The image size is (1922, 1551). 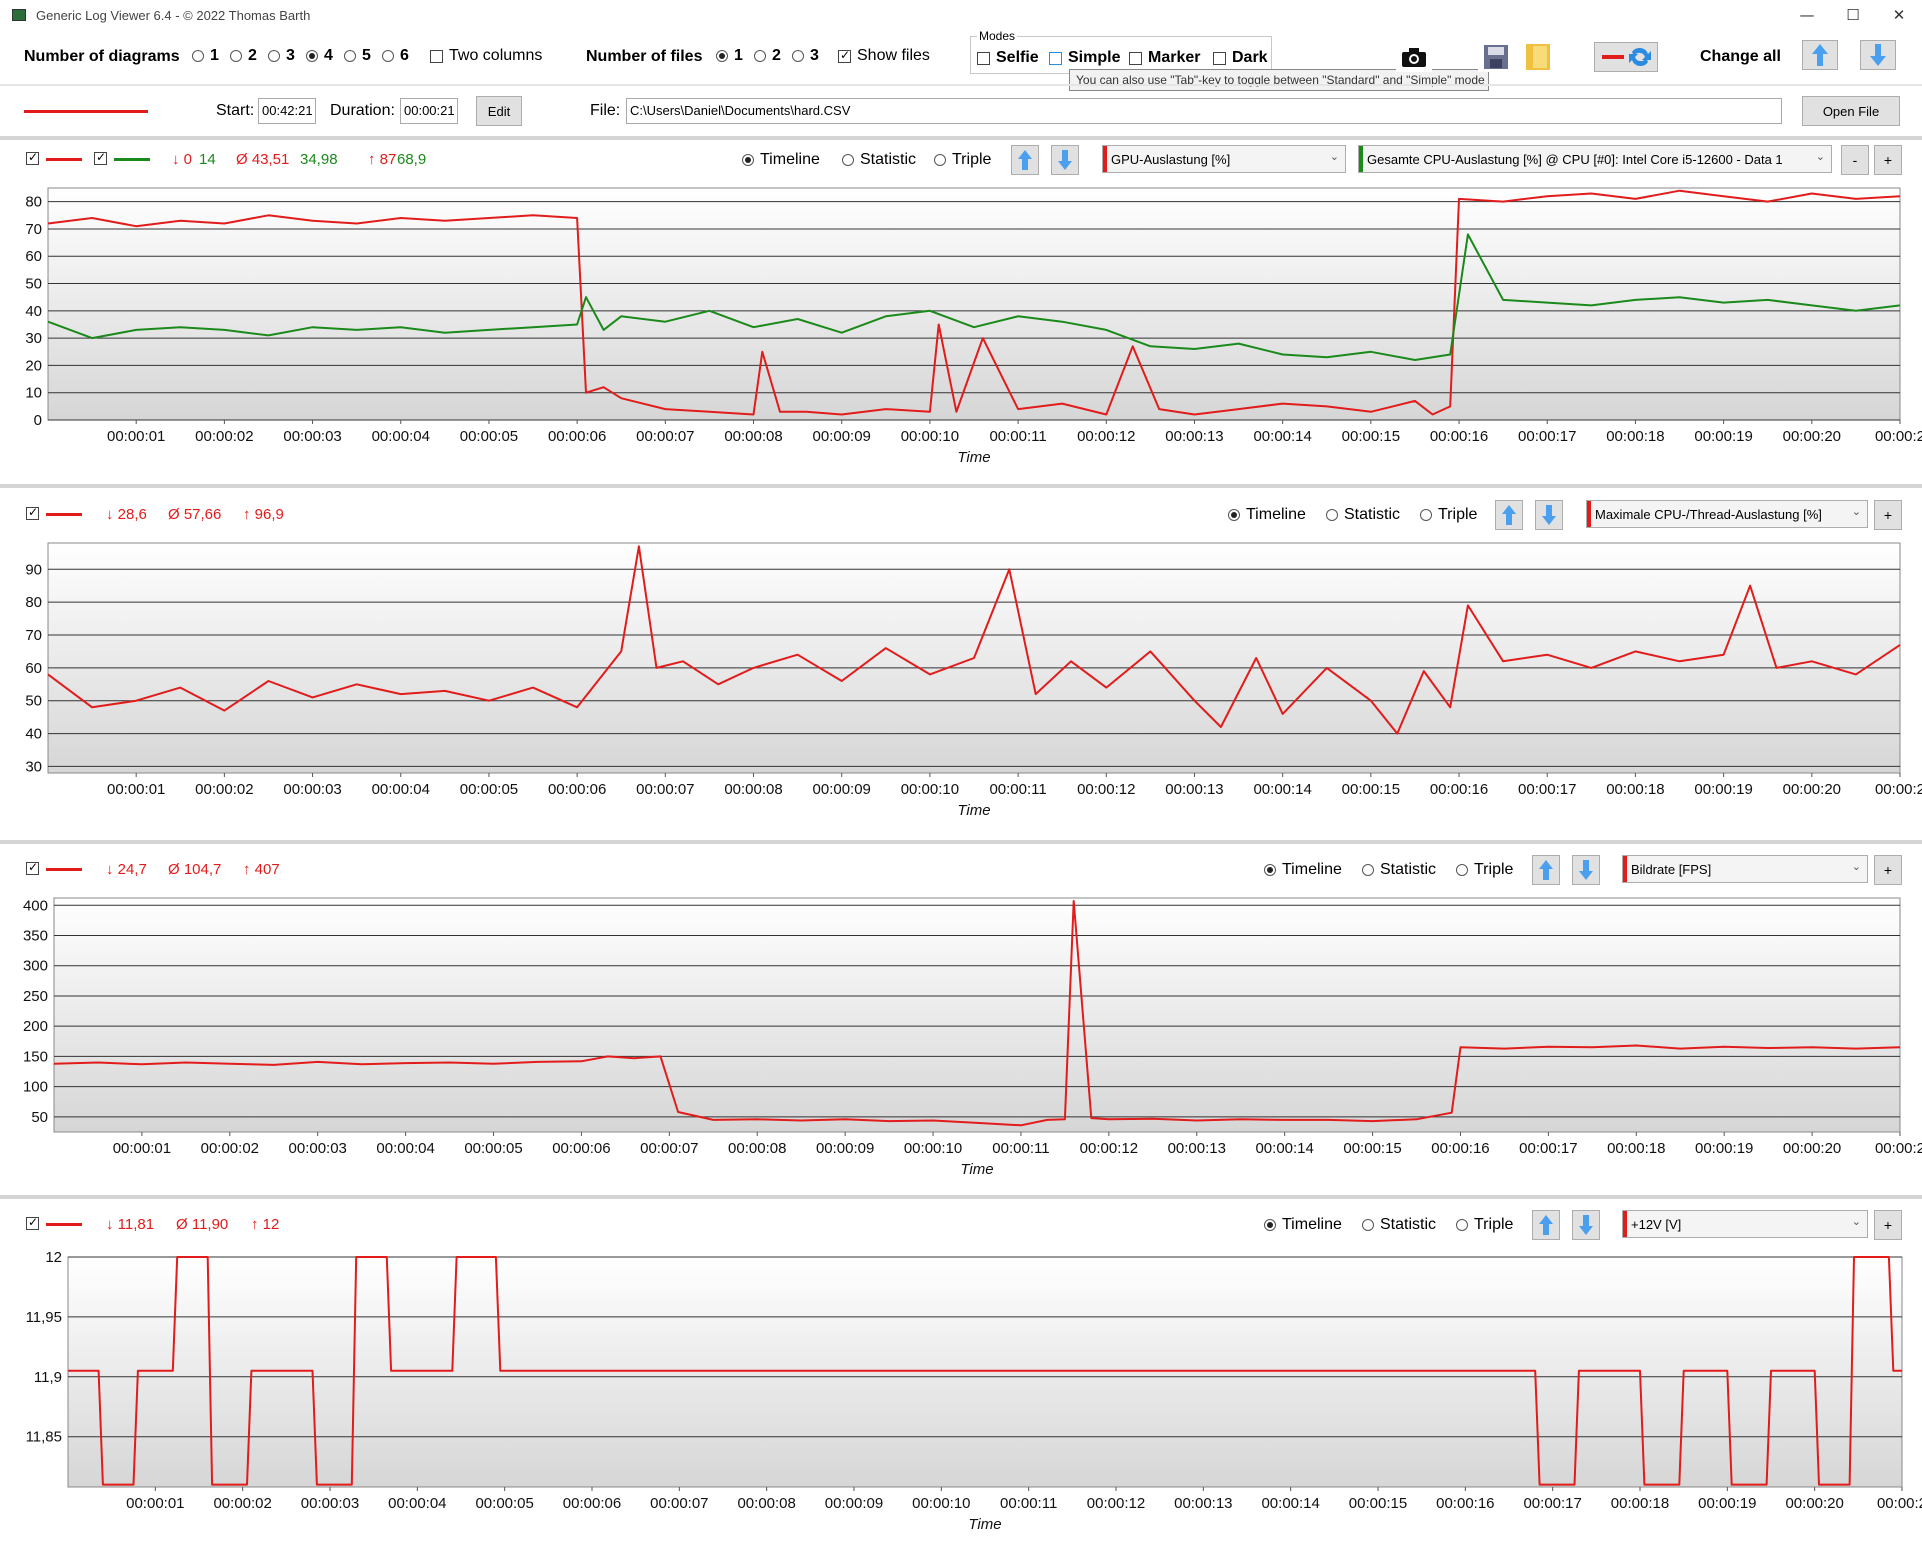 I want to click on arrow-up-icon, so click(x=1820, y=55).